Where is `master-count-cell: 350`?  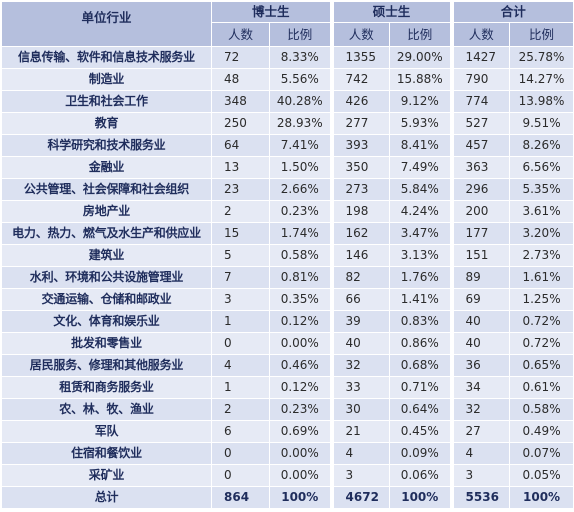
master-count-cell: 350 is located at coordinates (360, 167).